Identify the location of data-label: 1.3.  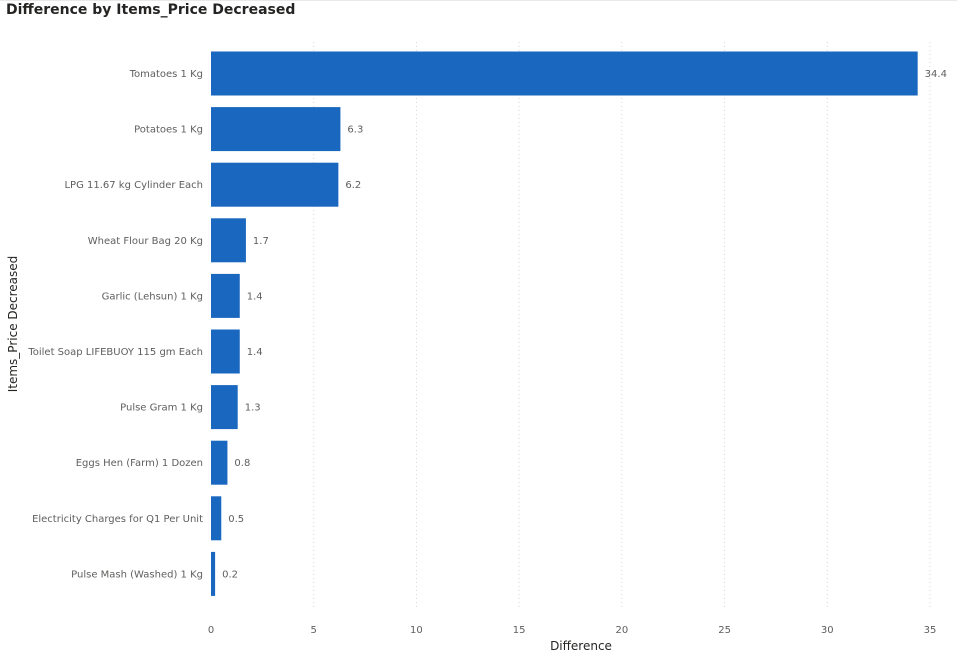
(253, 408).